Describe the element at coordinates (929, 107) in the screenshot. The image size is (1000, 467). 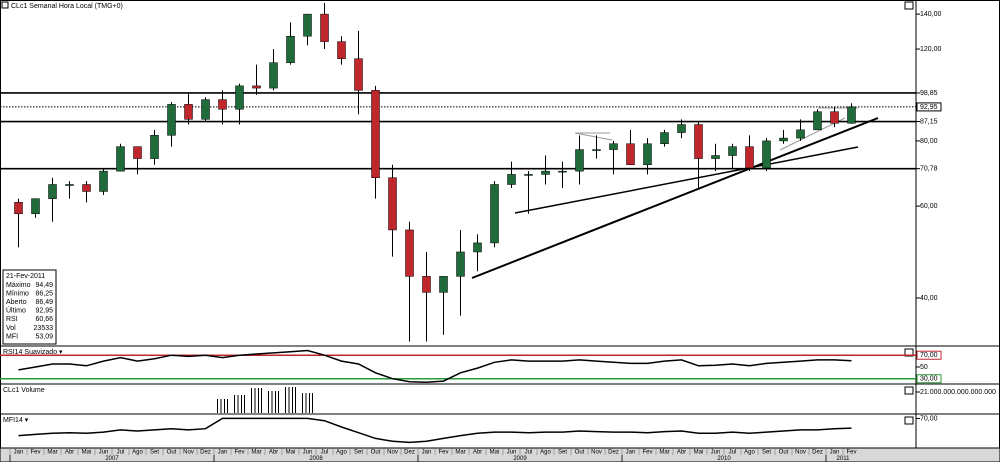
I see `y-tick-label: 92,95` at that location.